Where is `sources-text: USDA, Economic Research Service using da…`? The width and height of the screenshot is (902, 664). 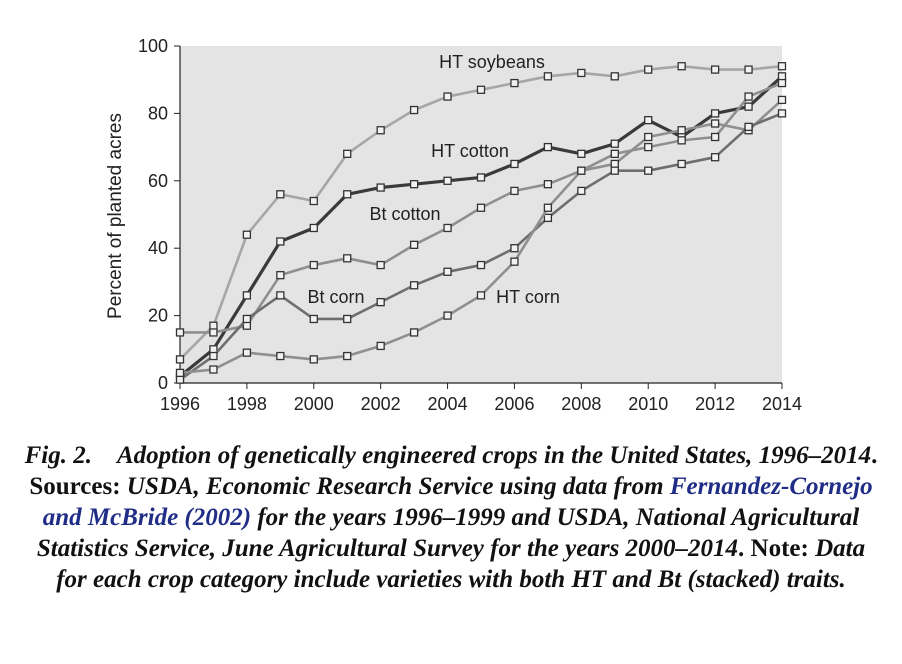 sources-text: USDA, Economic Research Service using da… is located at coordinates (392, 486).